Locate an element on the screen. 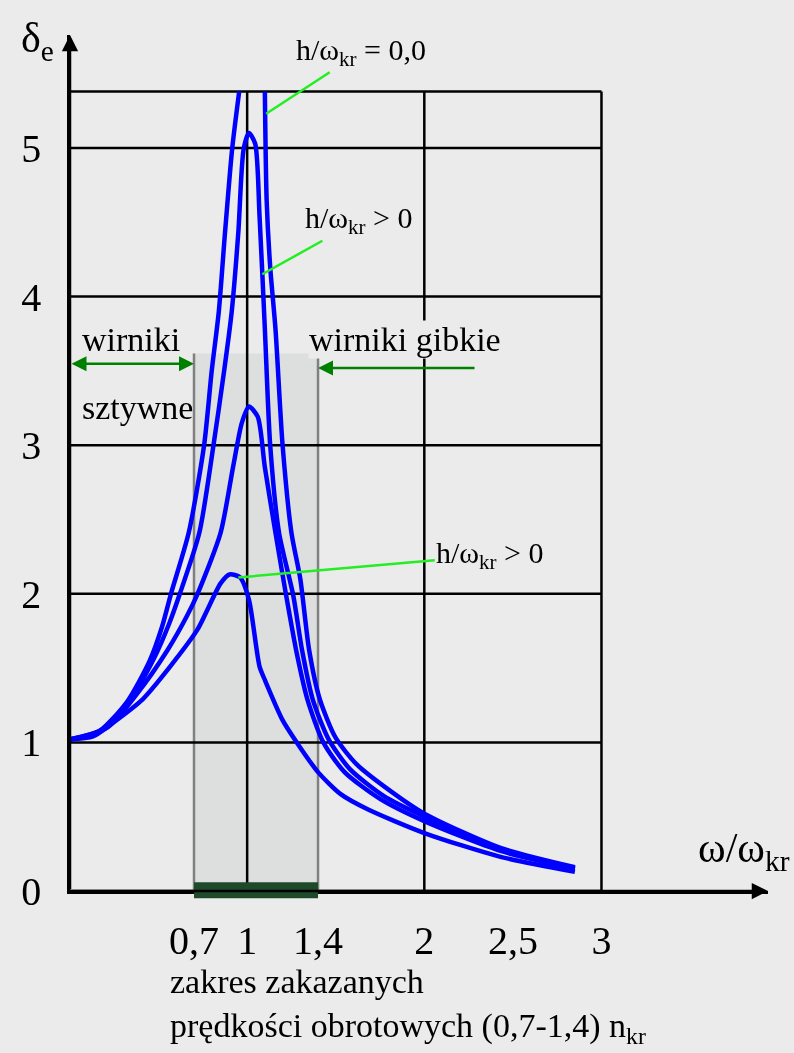  y-tick-label: 1 is located at coordinates (31, 743).